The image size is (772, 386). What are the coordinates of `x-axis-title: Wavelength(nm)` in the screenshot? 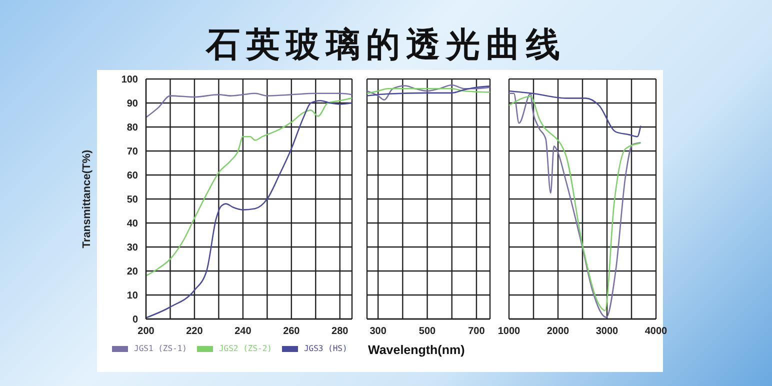 It's located at (416, 350).